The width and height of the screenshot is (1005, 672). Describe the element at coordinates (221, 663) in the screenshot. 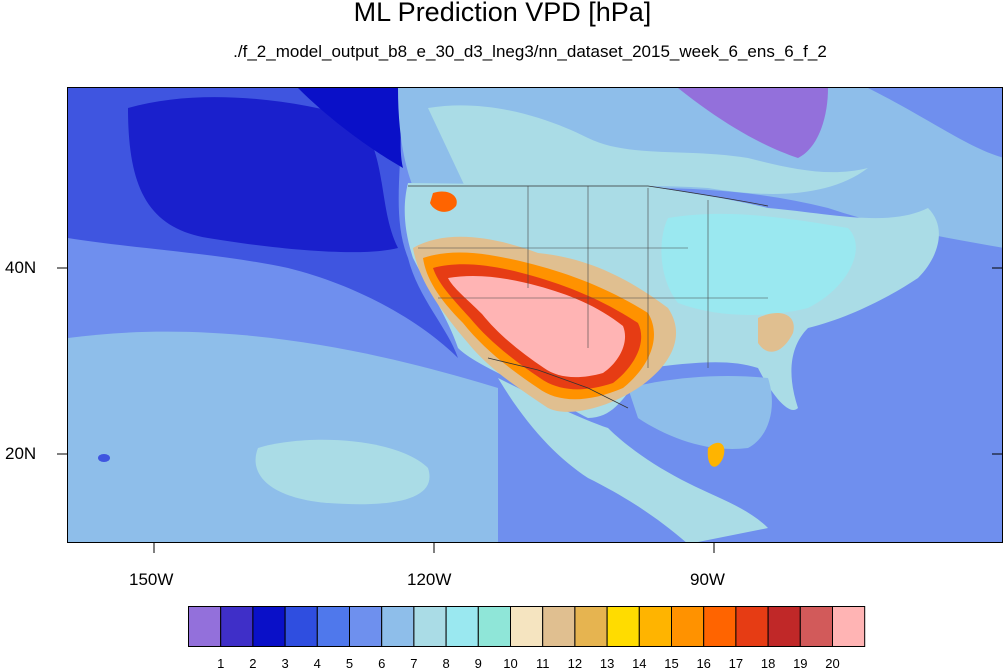

I see `colorbar-tick-label: 1` at that location.